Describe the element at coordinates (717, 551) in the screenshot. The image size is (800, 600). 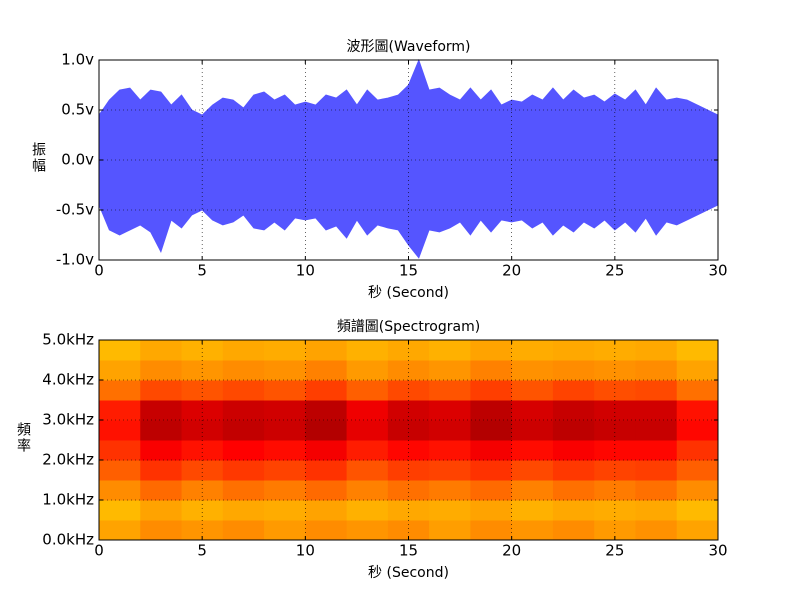
I see `x-tick-label: 30` at that location.